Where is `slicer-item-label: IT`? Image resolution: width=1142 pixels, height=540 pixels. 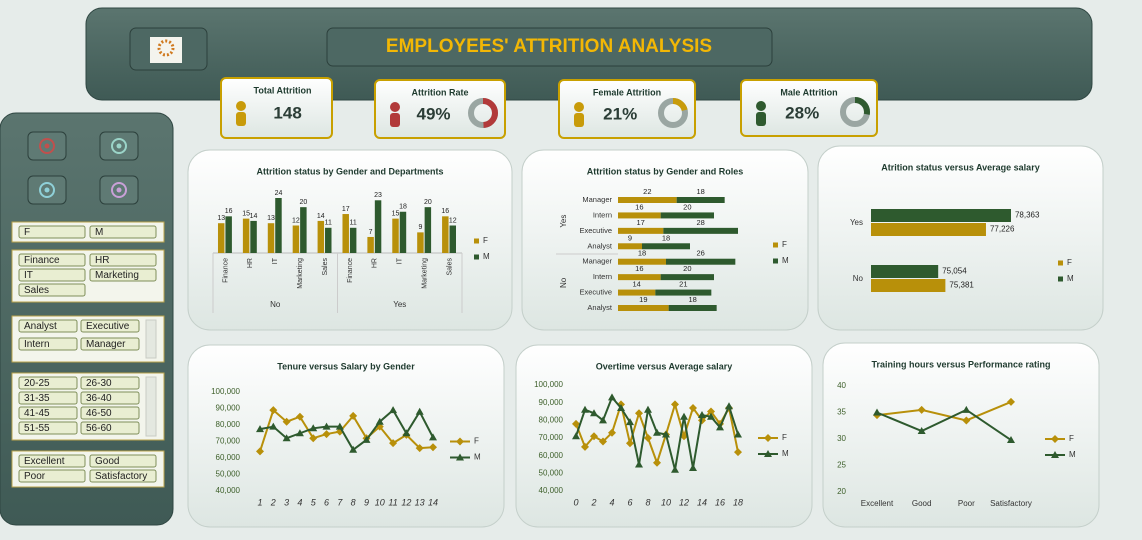 slicer-item-label: IT is located at coordinates (28, 275).